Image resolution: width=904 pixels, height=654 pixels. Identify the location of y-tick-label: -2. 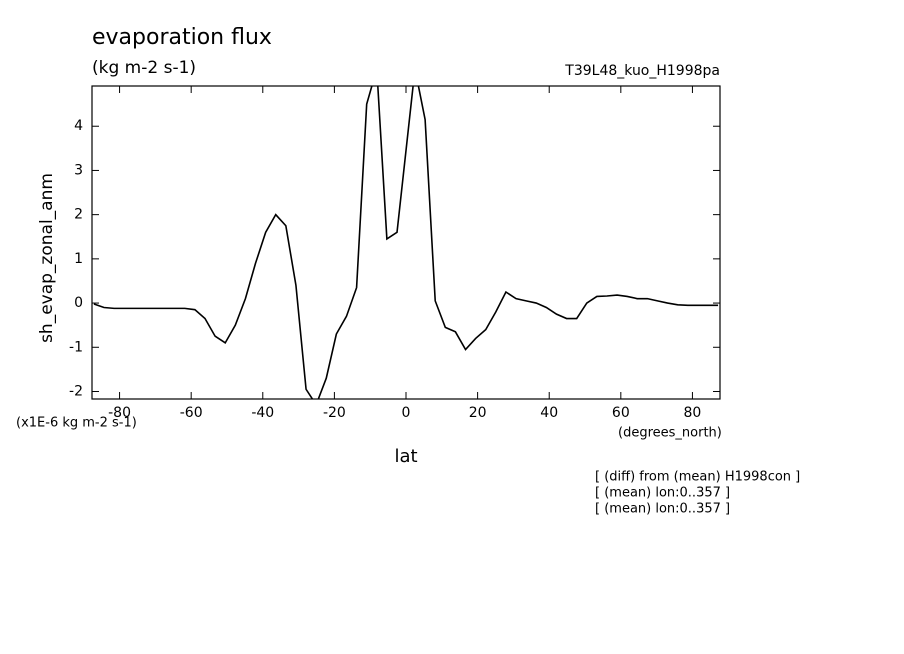
(76, 391).